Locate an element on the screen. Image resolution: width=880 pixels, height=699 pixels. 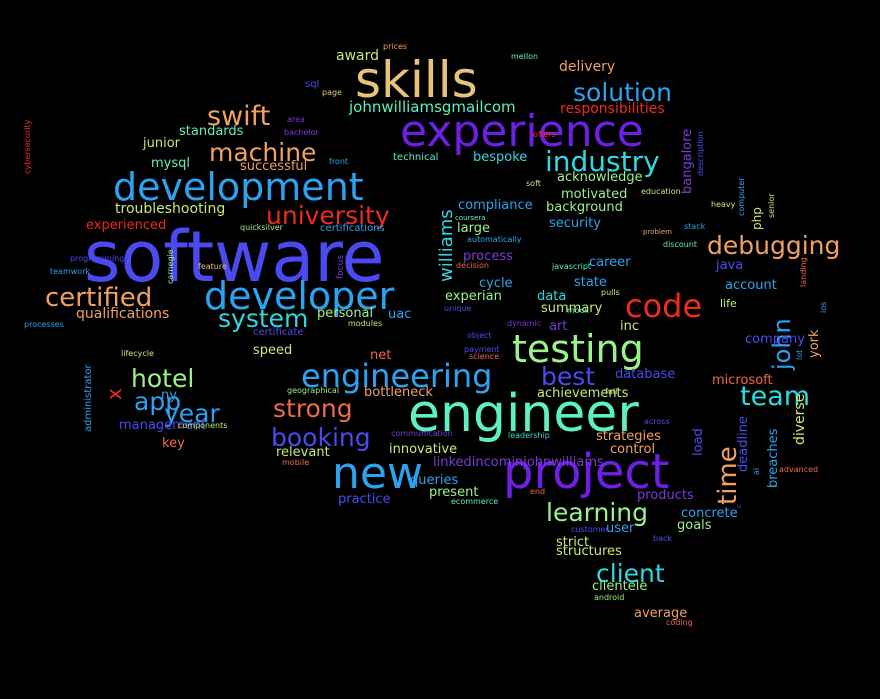
word-clientele: structures is located at coordinates (589, 551).